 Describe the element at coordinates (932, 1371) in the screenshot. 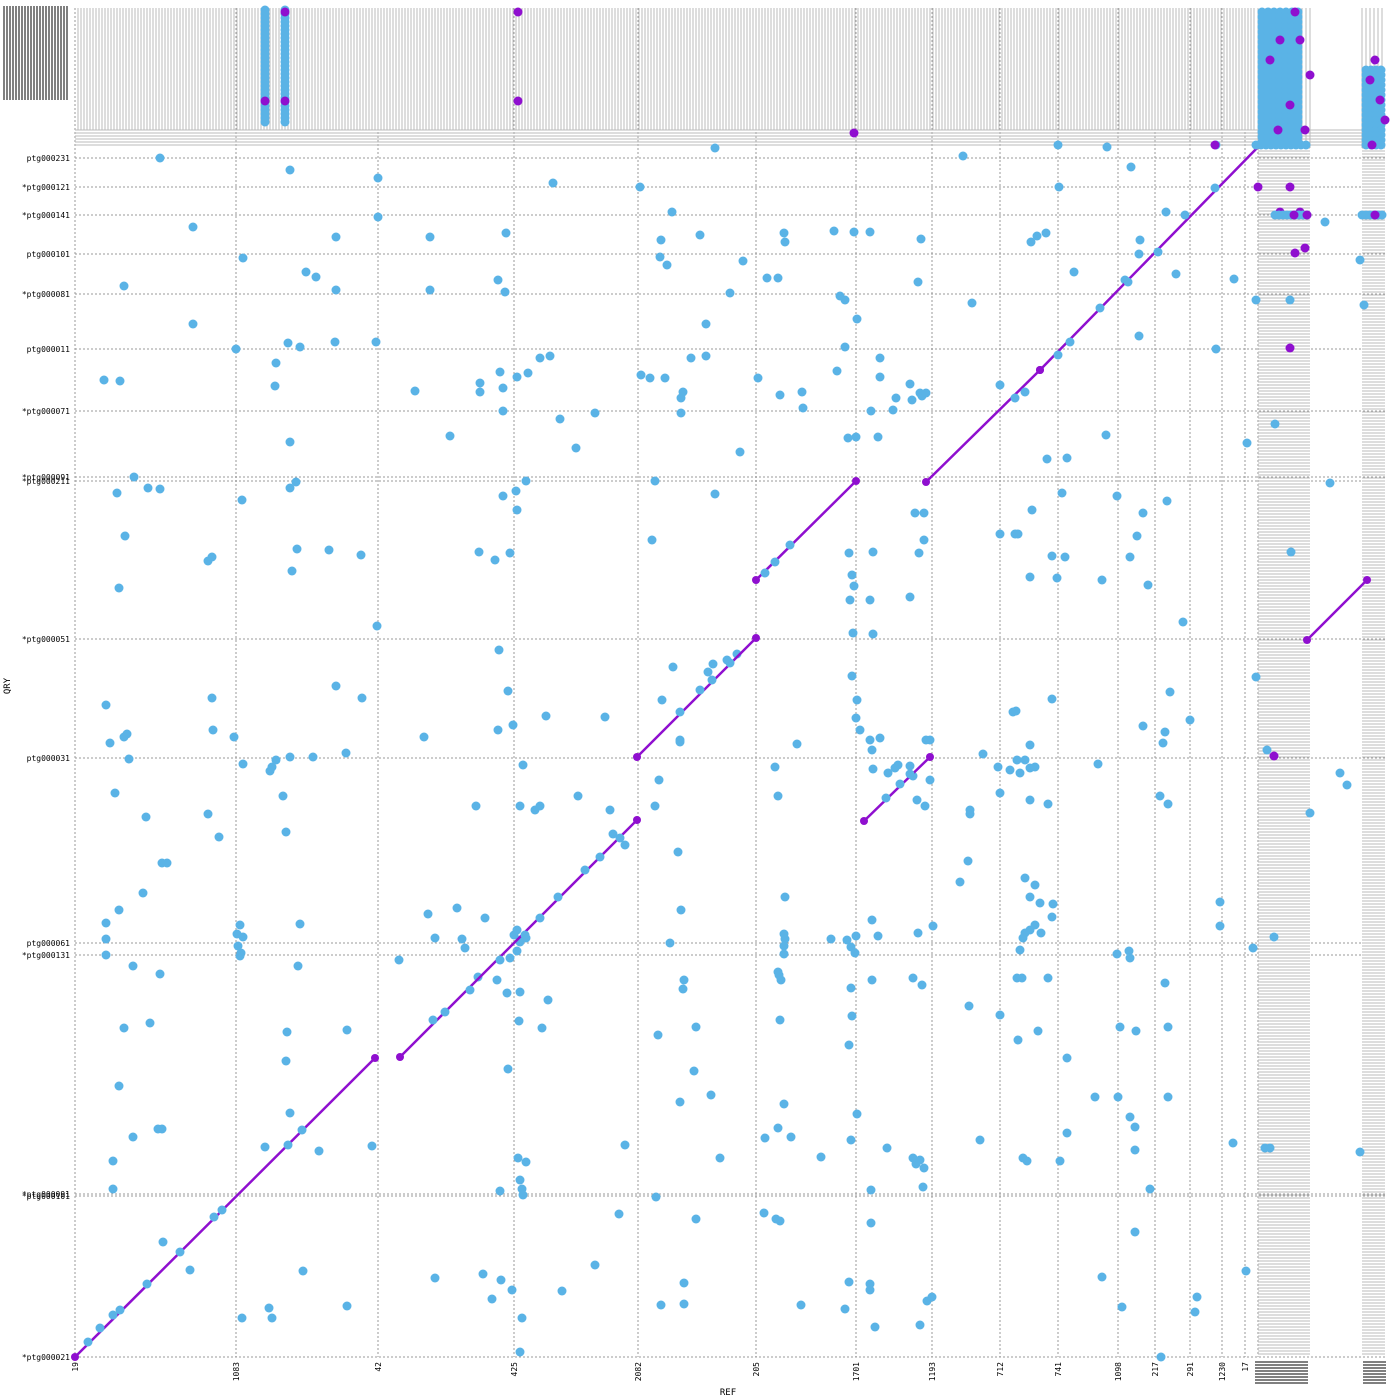

I see `x-tick-label: 1193` at that location.